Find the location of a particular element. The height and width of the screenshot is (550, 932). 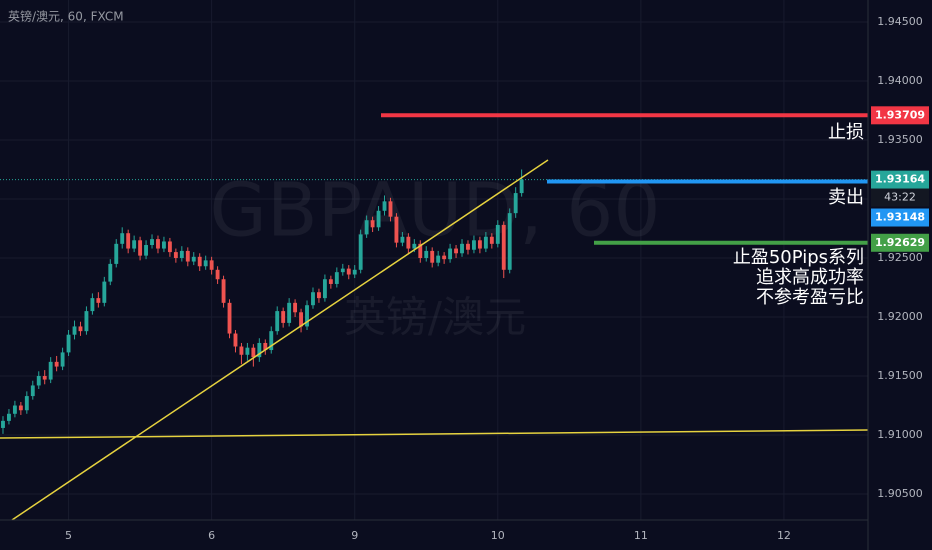

x-tick-label: 12 is located at coordinates (784, 535).